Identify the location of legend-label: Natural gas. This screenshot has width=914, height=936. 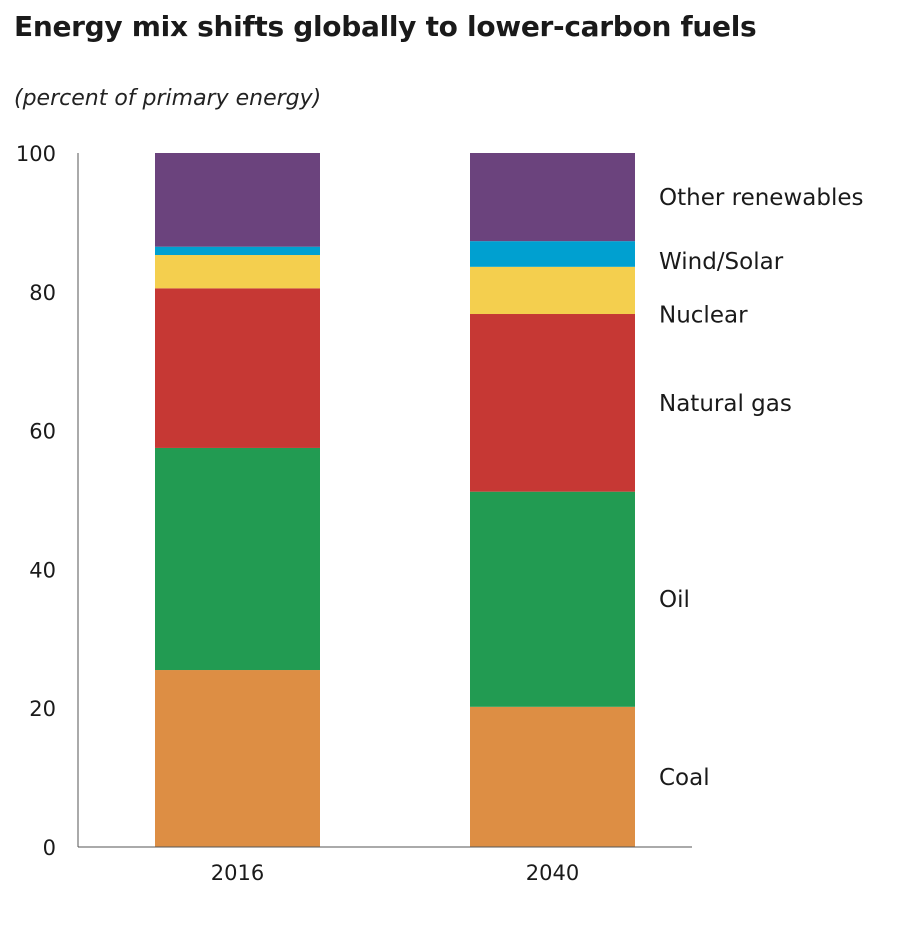
(725, 404).